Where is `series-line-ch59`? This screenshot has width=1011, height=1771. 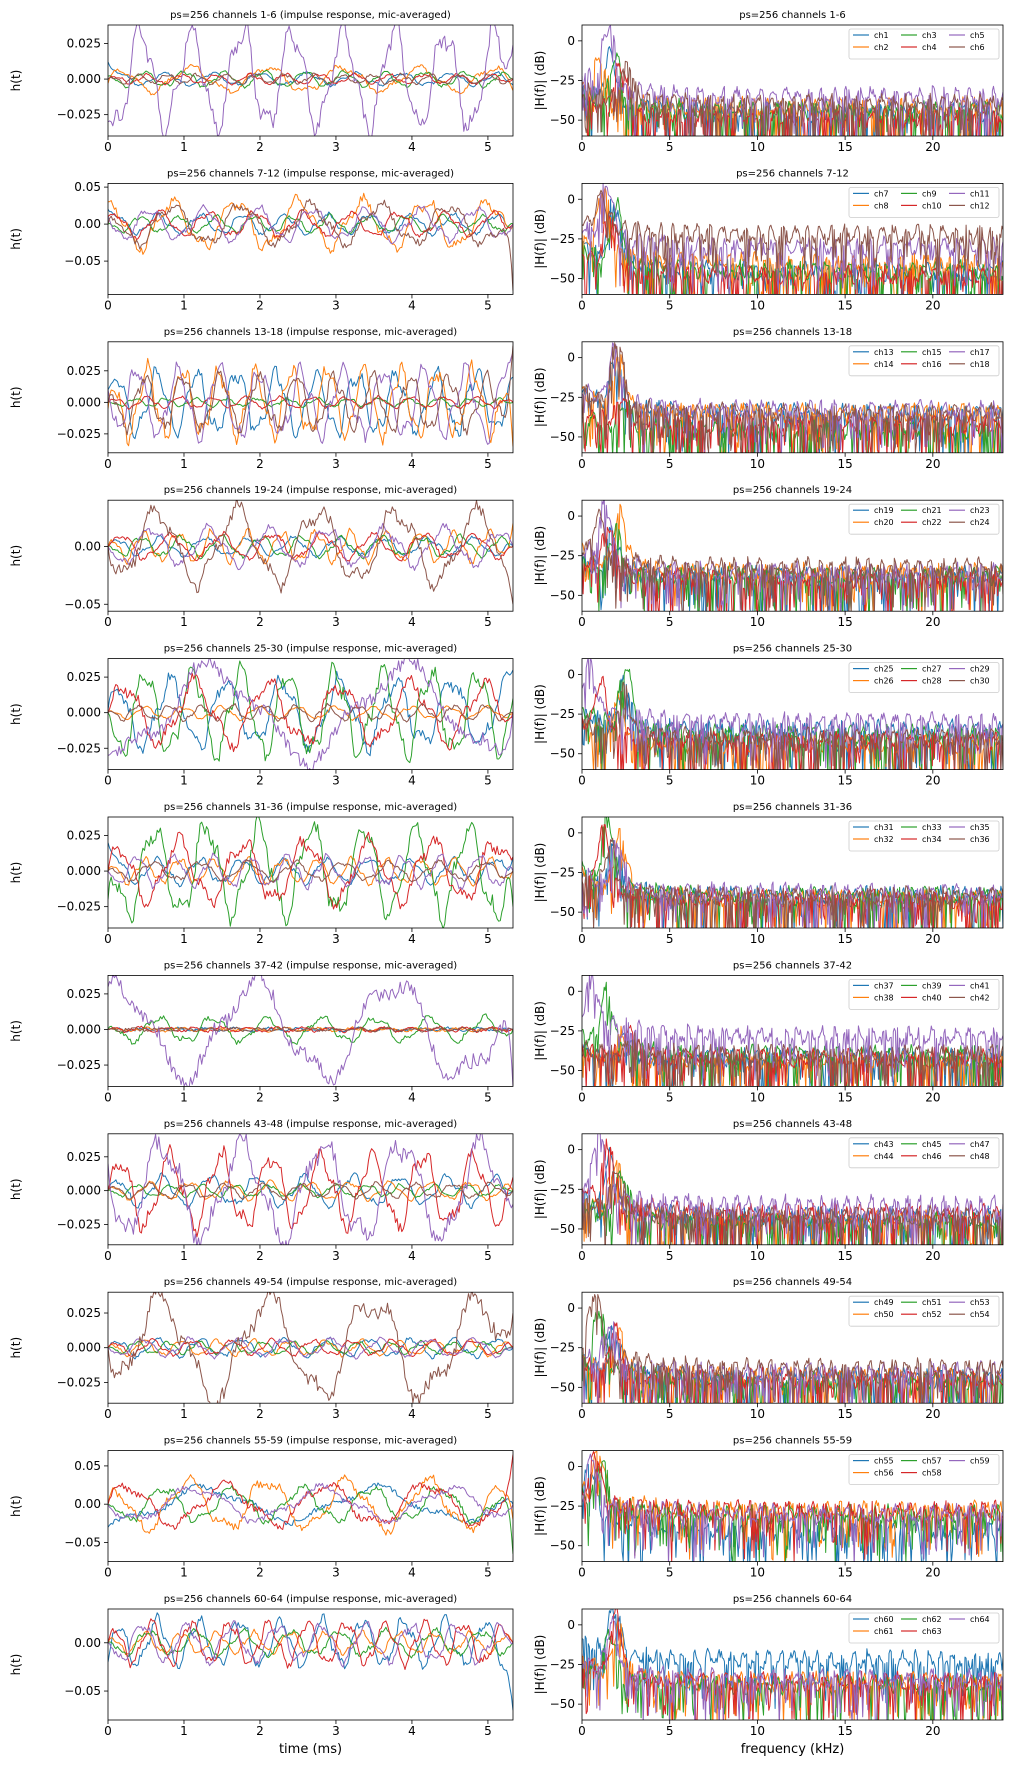
series-line-ch59 is located at coordinates (310, 1503).